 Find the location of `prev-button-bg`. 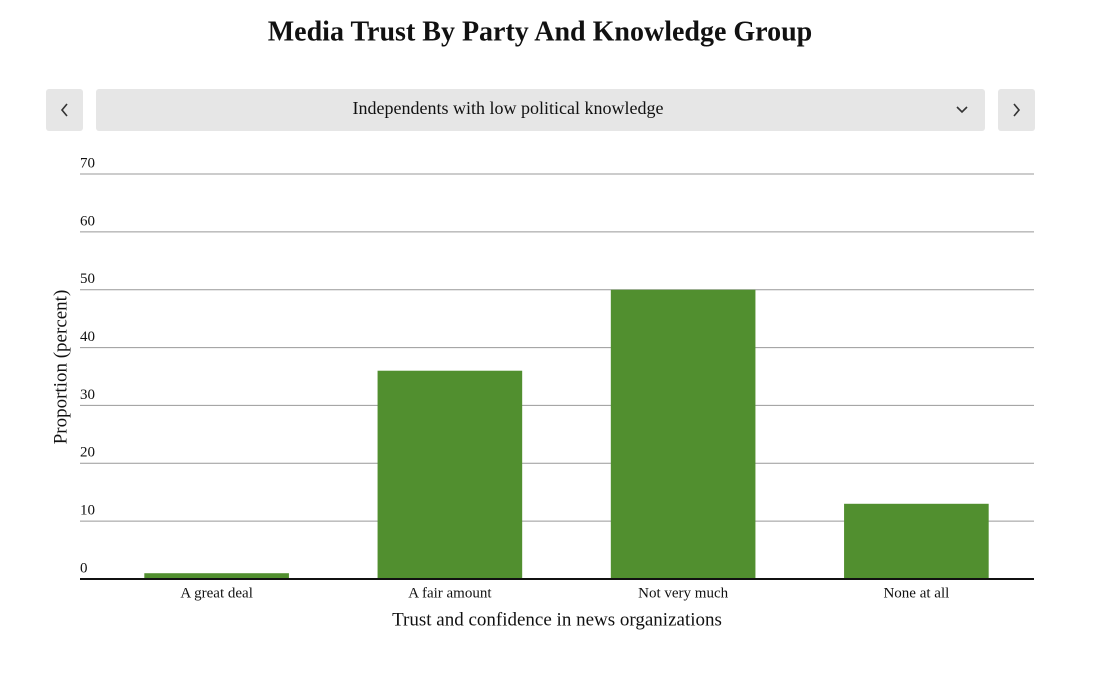

prev-button-bg is located at coordinates (64, 110).